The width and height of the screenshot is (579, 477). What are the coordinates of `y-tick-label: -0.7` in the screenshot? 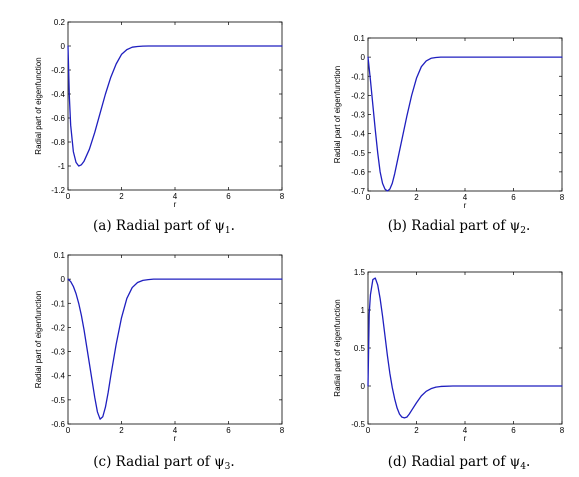 It's located at (358, 191).